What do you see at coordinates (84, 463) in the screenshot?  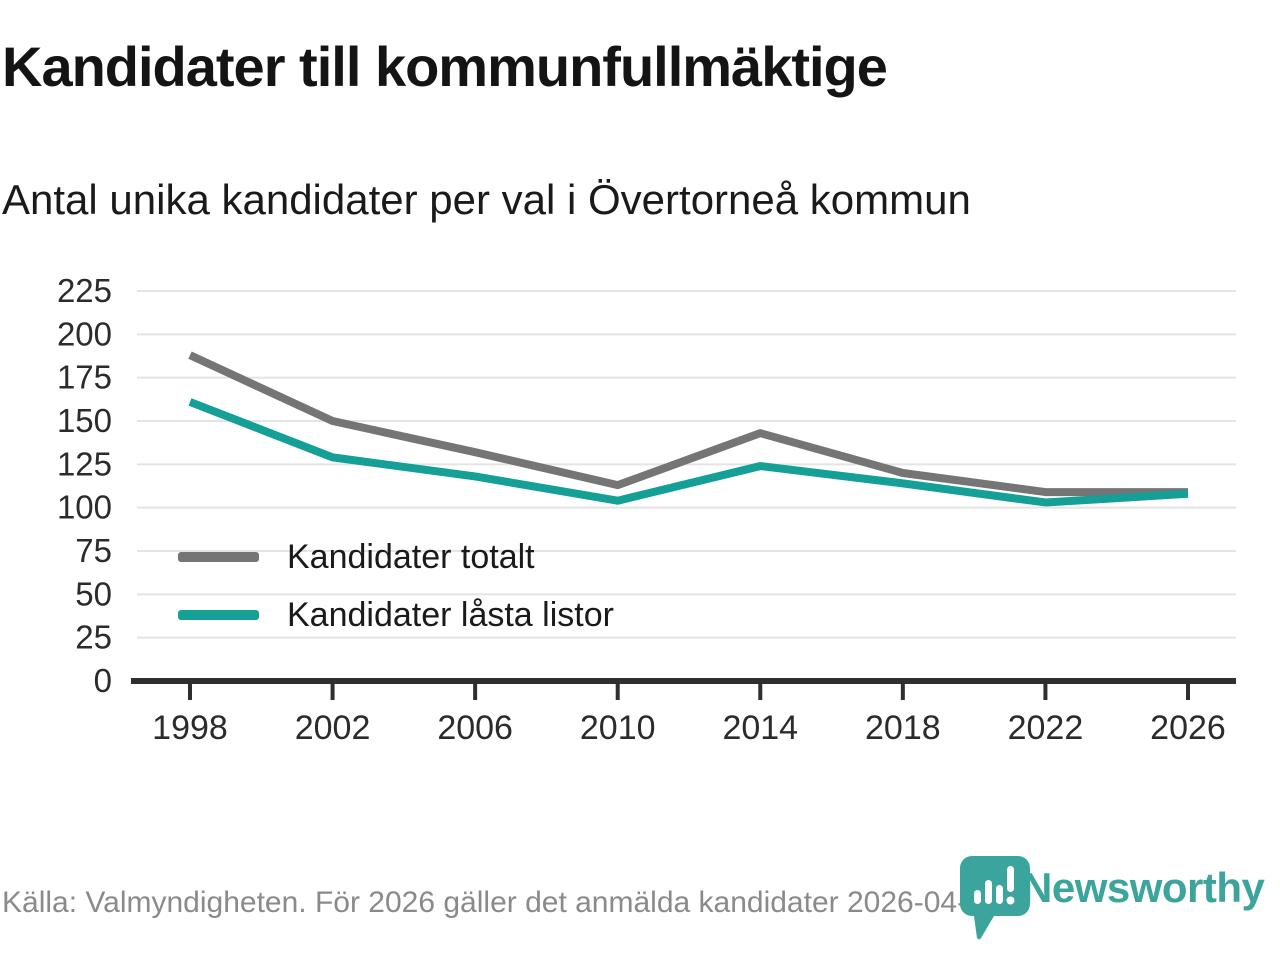 I see `y-tick-label-125: 125` at bounding box center [84, 463].